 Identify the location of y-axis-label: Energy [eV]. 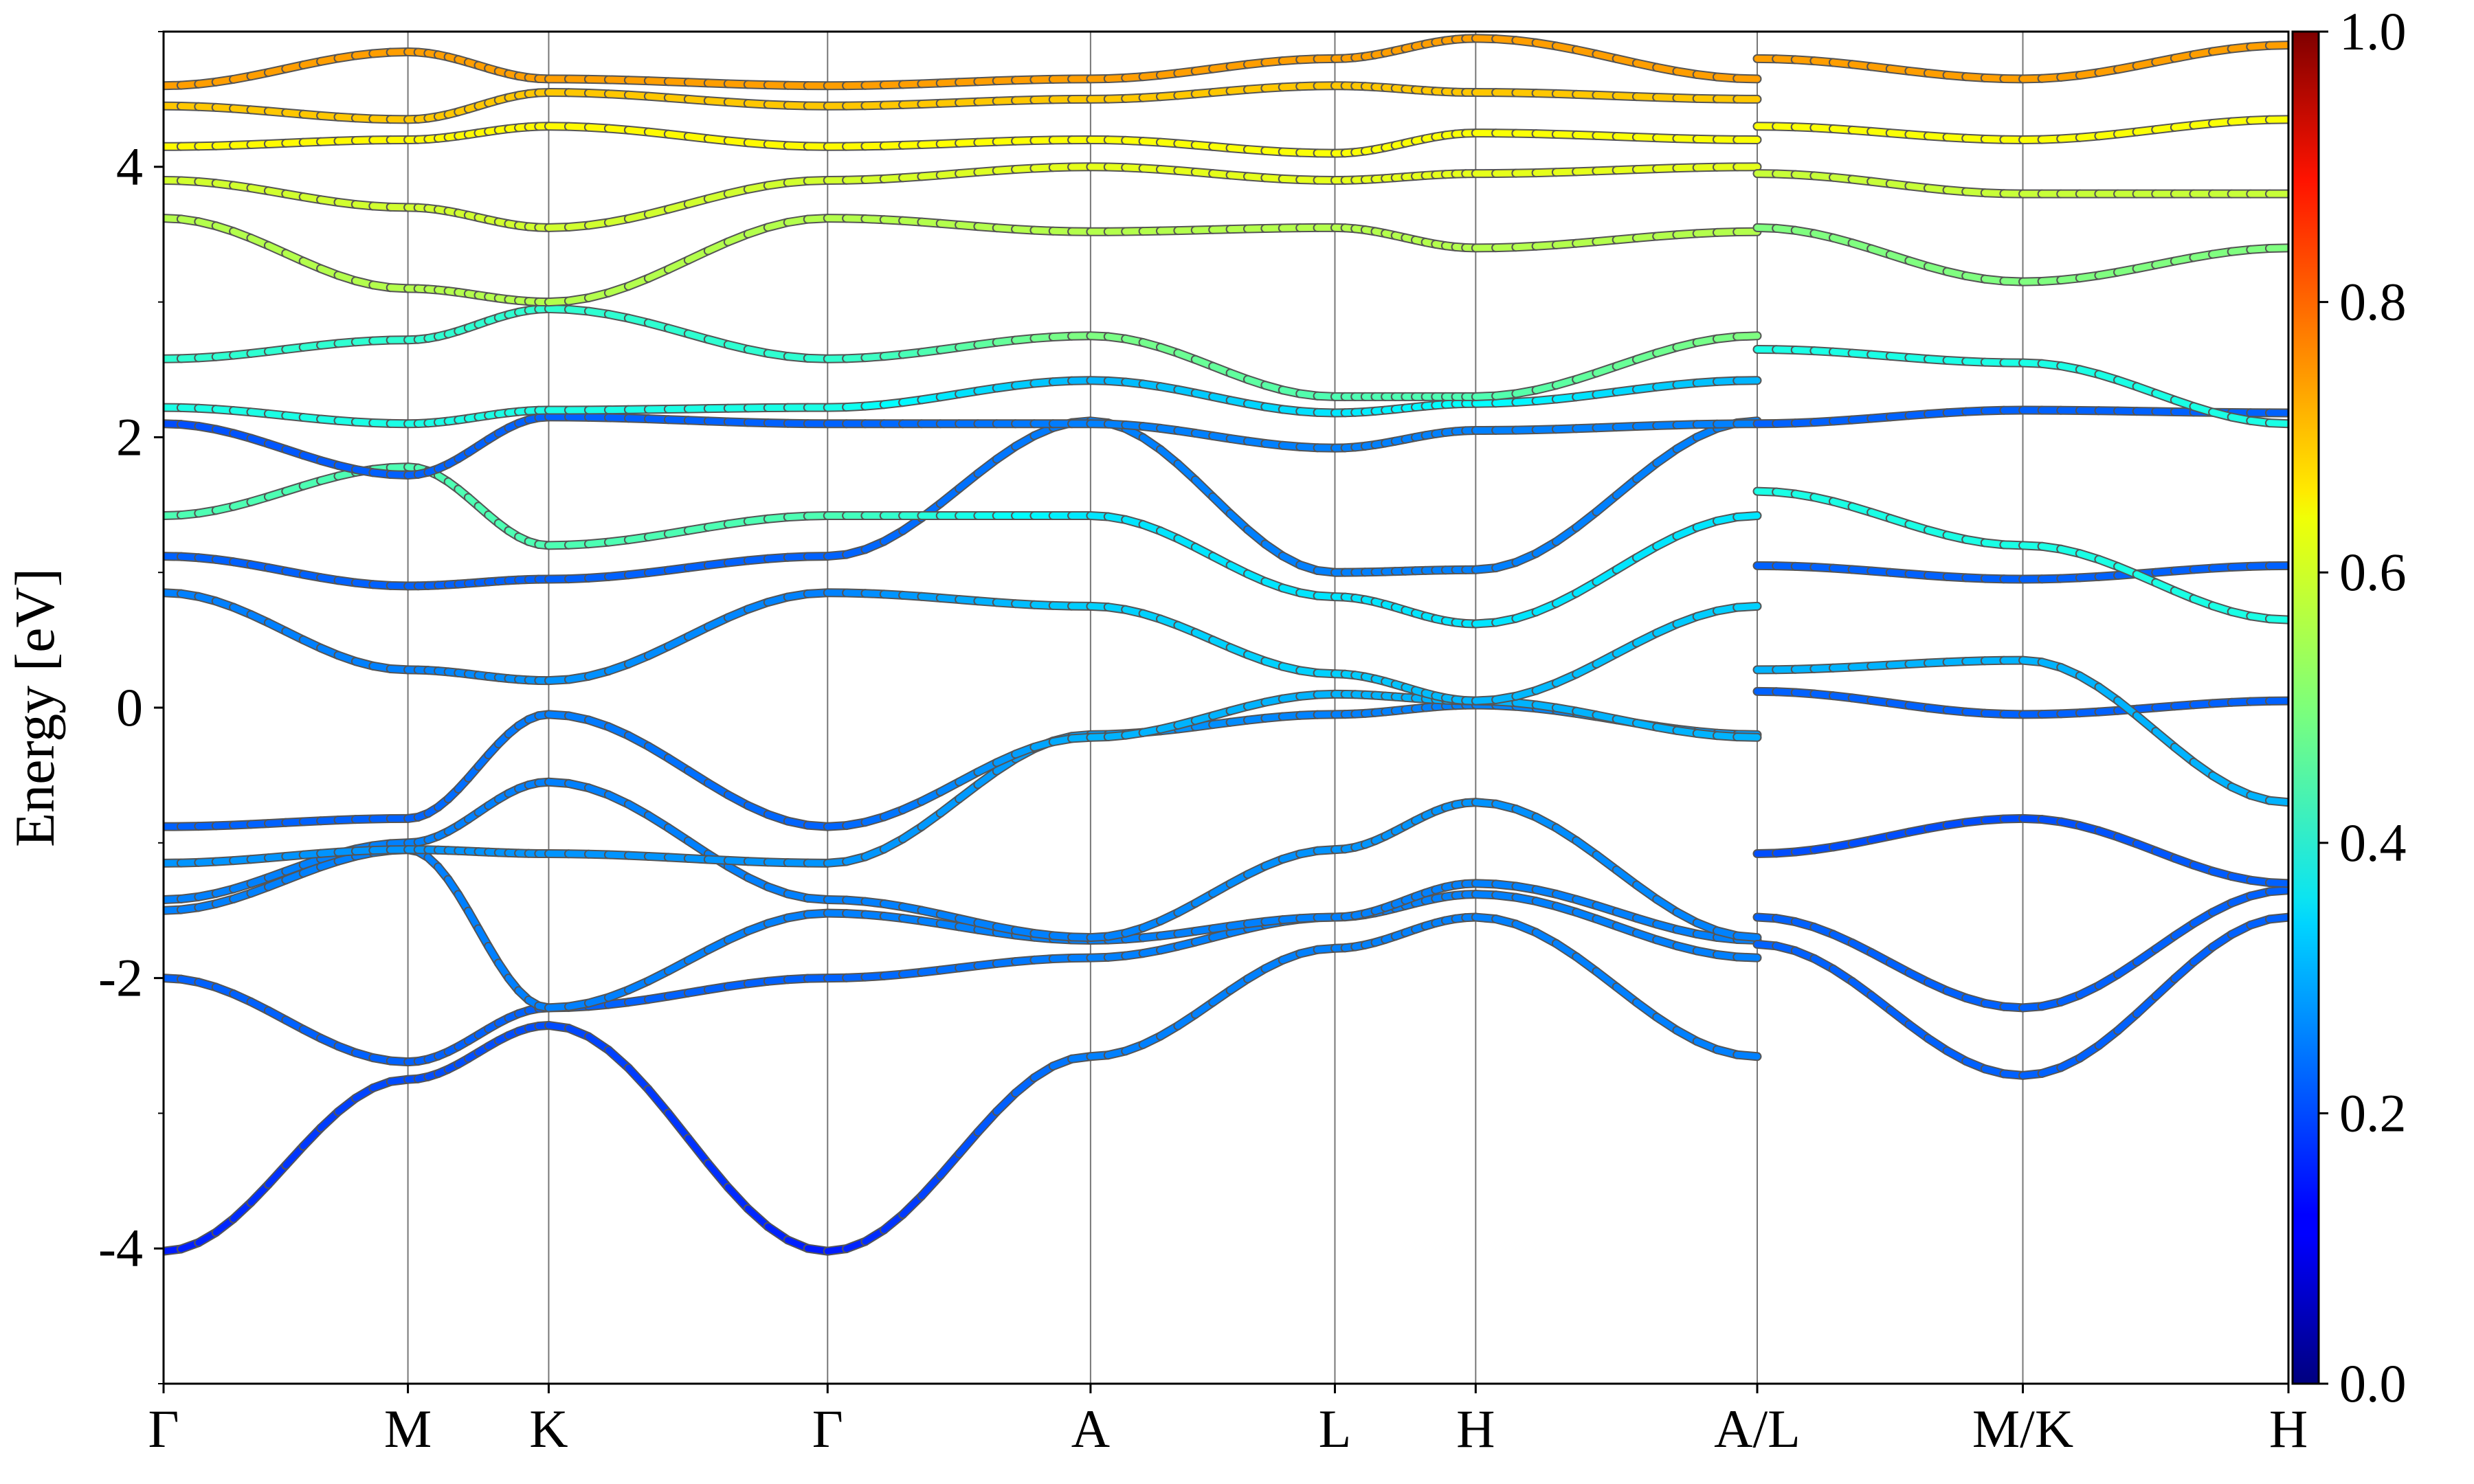
(34, 707).